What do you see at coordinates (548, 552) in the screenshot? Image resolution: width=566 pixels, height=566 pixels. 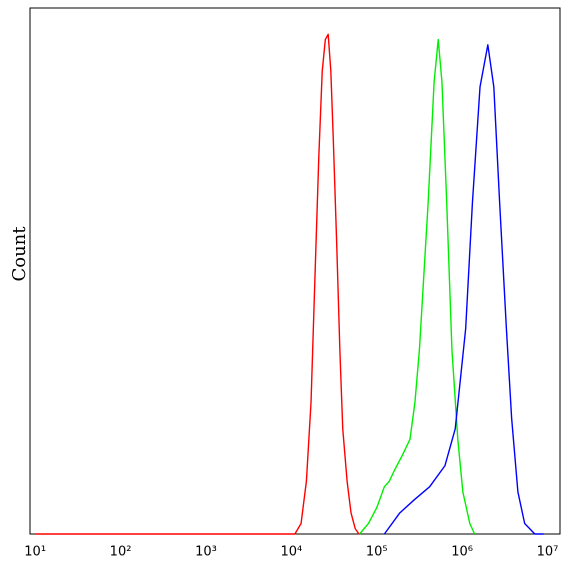 I see `x-tick-label: 10⁷` at bounding box center [548, 552].